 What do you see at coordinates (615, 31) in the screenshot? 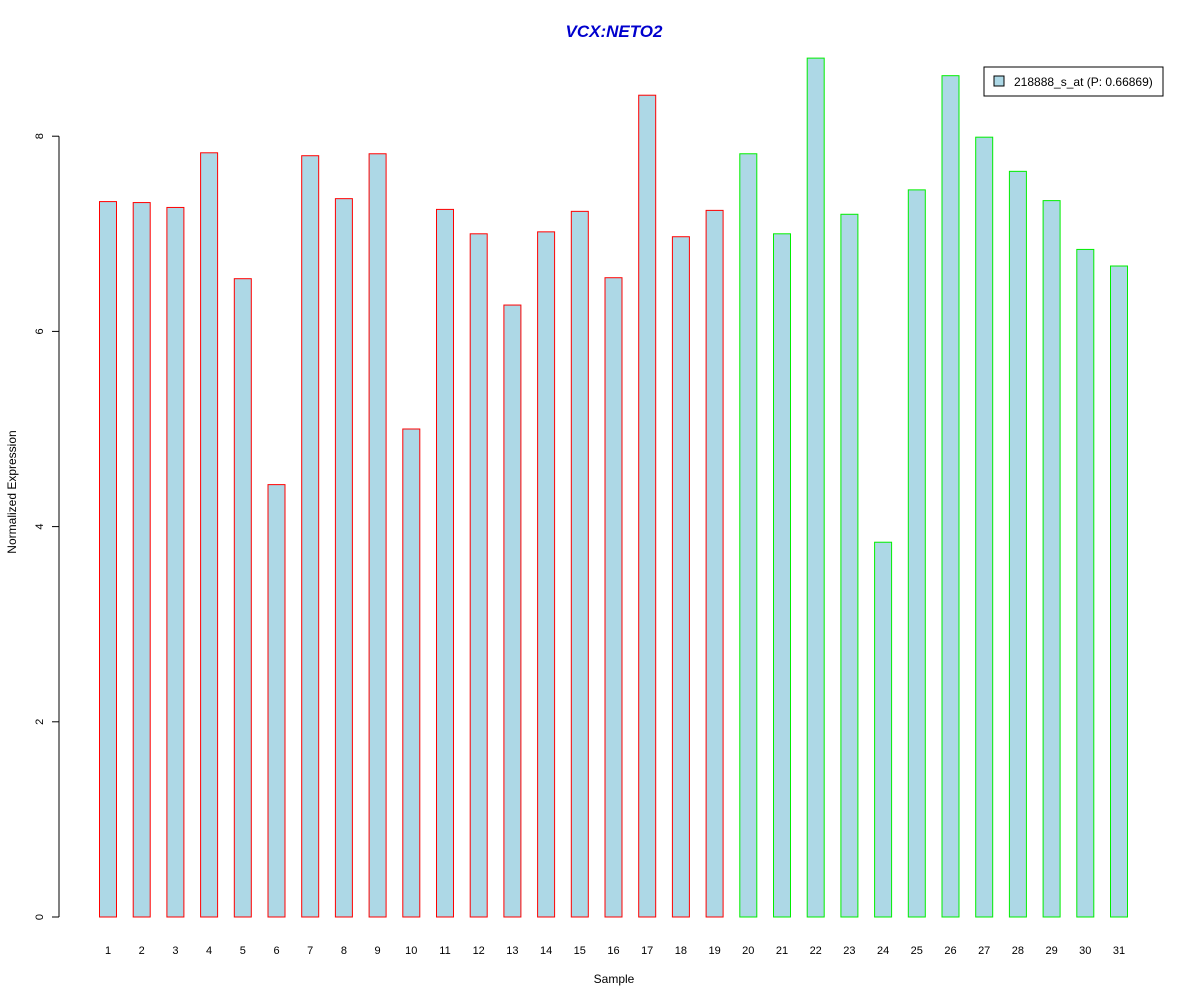
I see `chart-title: VCX:NETO2` at bounding box center [615, 31].